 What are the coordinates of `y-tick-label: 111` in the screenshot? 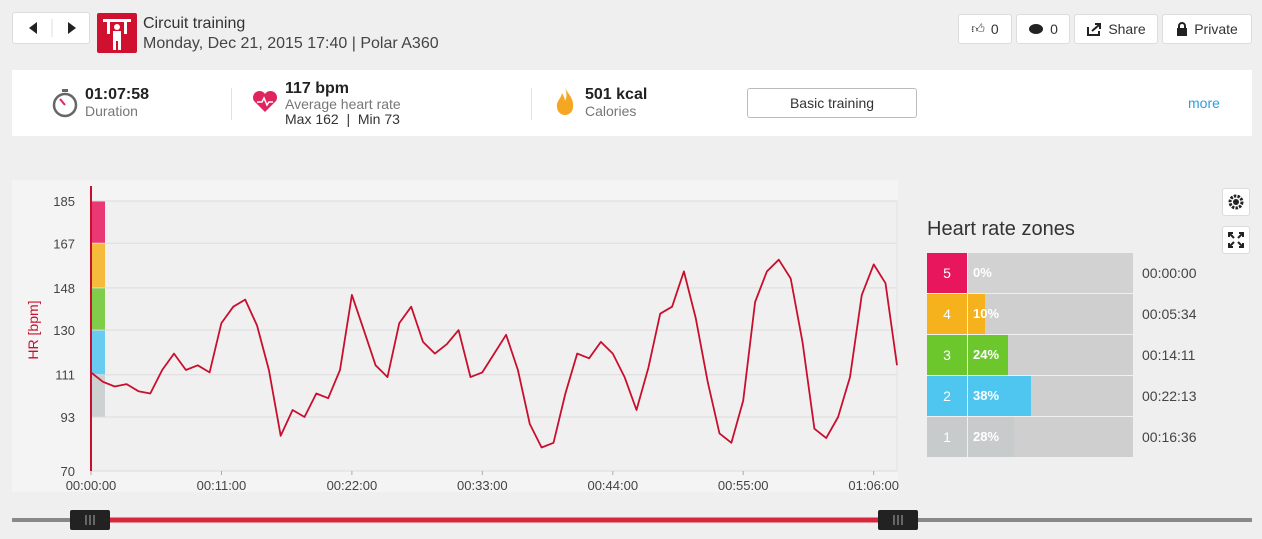 It's located at (65, 375).